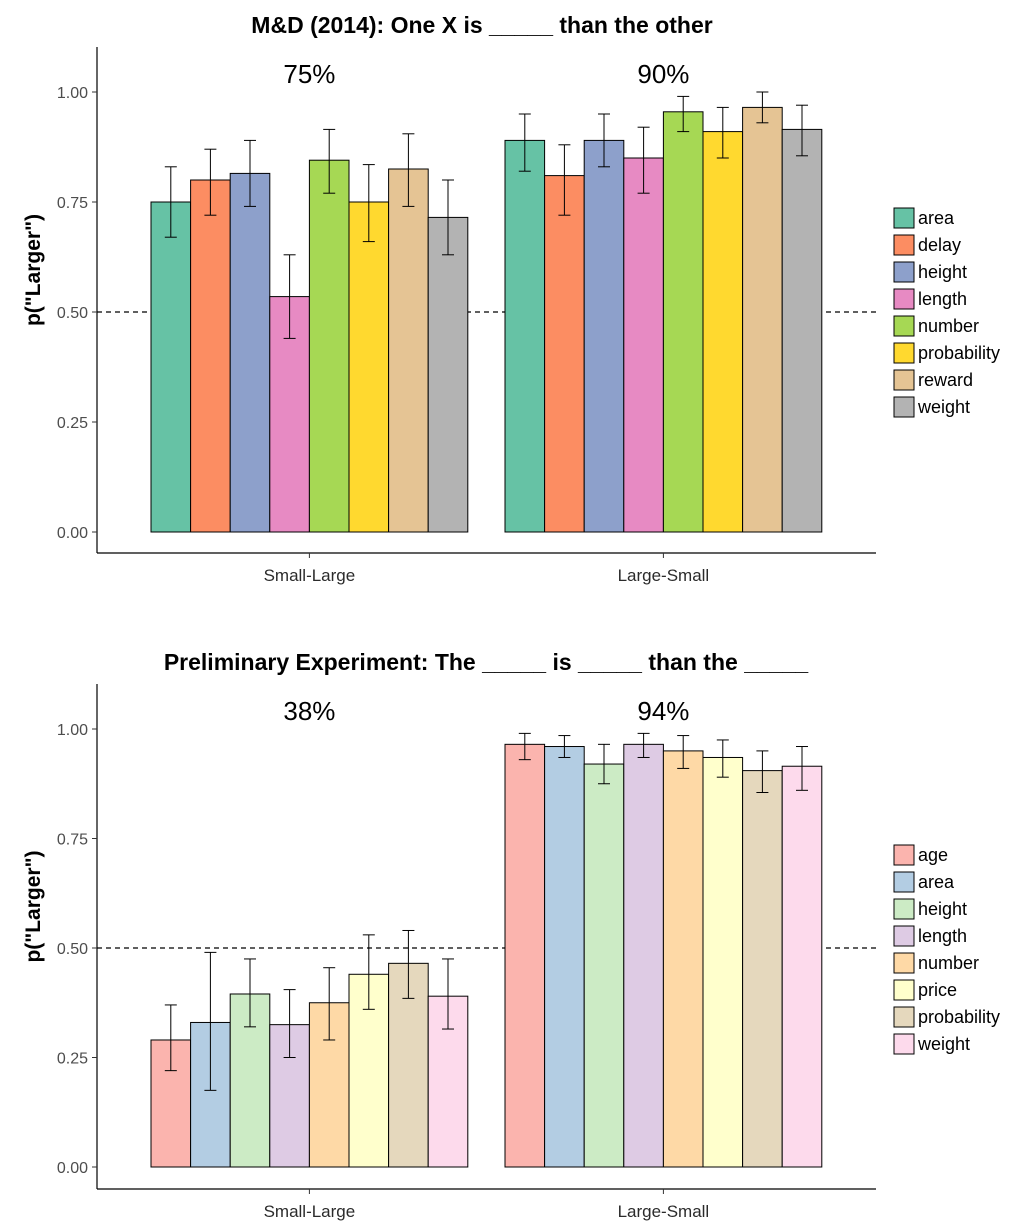  Describe the element at coordinates (309, 711) in the screenshot. I see `percentage-annotation: 38%` at that location.